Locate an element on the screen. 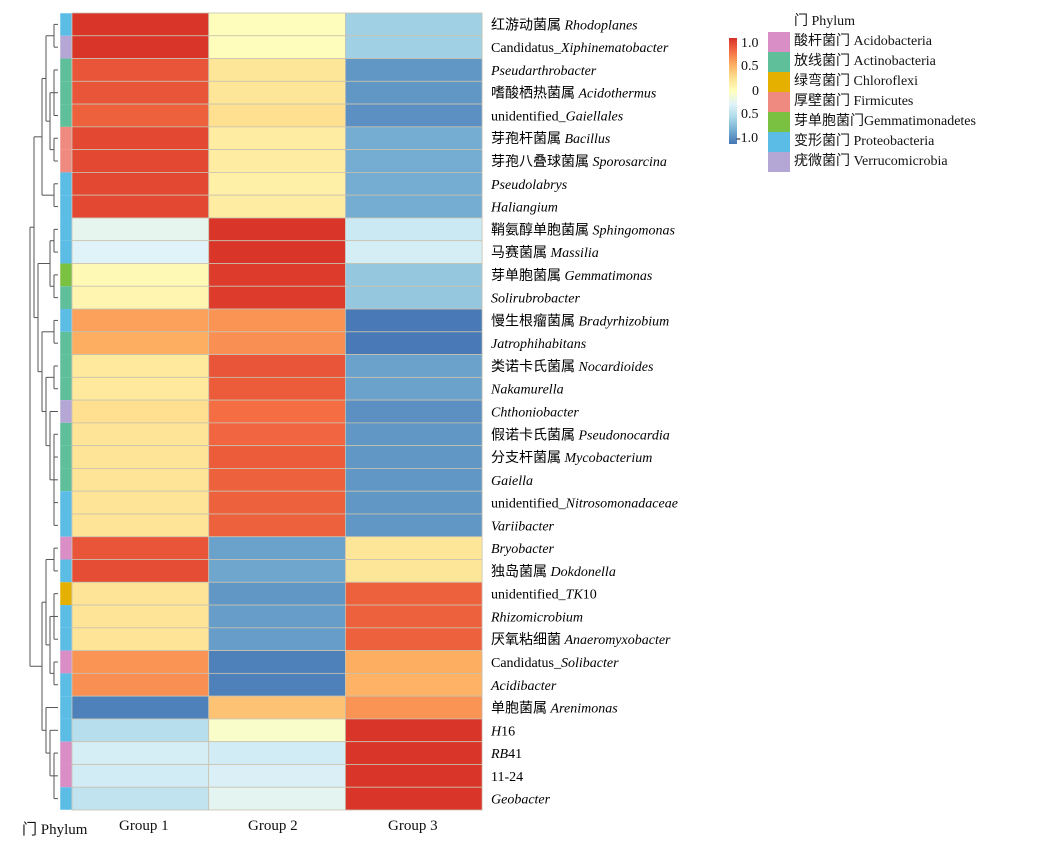  row-label: Haliangium is located at coordinates (524, 208).